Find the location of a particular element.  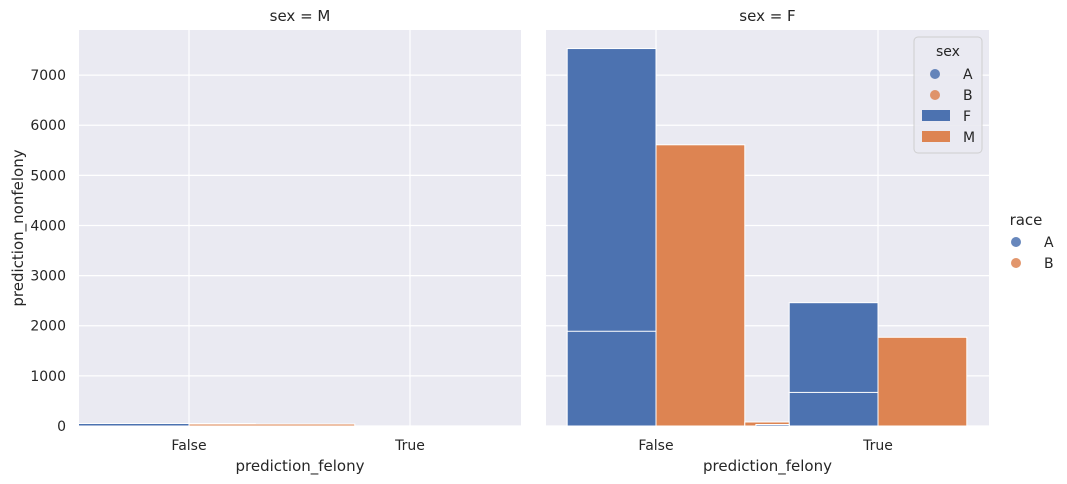

panel-title: sex = F is located at coordinates (767, 16).